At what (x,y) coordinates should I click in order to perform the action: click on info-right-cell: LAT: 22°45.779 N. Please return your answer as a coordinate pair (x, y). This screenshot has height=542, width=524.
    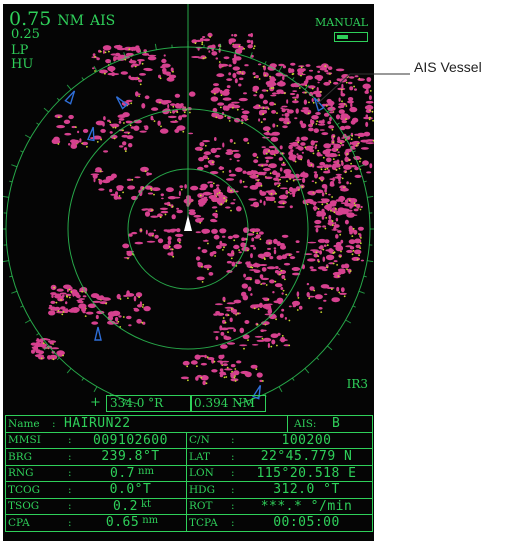
    Looking at the image, I should click on (279, 457).